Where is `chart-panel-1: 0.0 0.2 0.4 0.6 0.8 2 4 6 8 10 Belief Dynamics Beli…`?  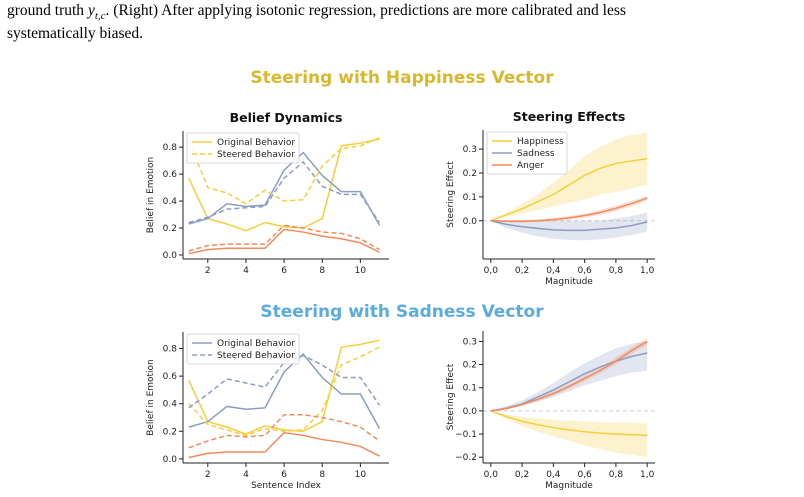
chart-panel-1: 0.0 0.2 0.4 0.6 0.8 2 4 6 8 10 Belief Dynamics Beli… is located at coordinates (267, 193).